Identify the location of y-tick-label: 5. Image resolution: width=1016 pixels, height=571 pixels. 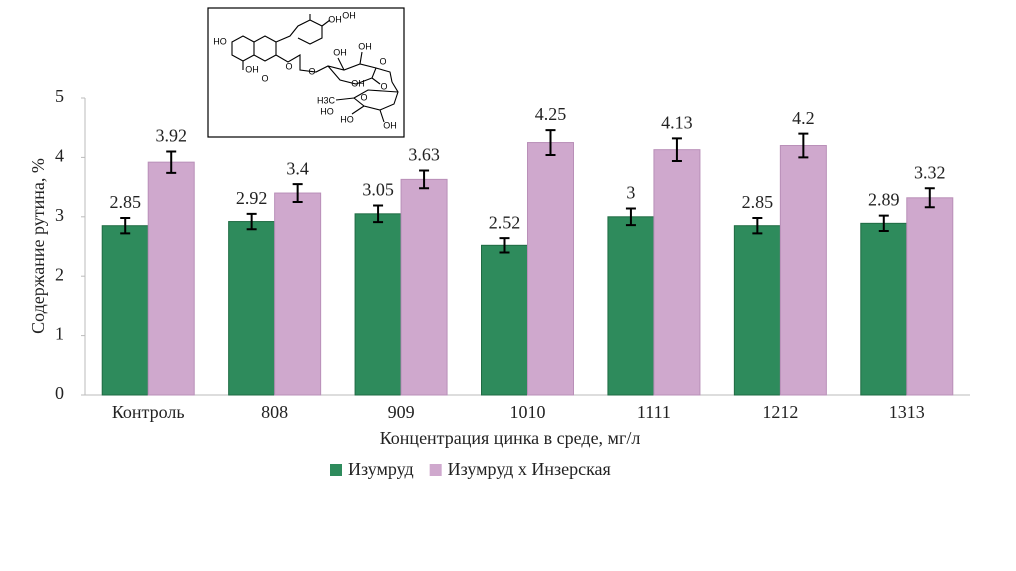
(59, 96).